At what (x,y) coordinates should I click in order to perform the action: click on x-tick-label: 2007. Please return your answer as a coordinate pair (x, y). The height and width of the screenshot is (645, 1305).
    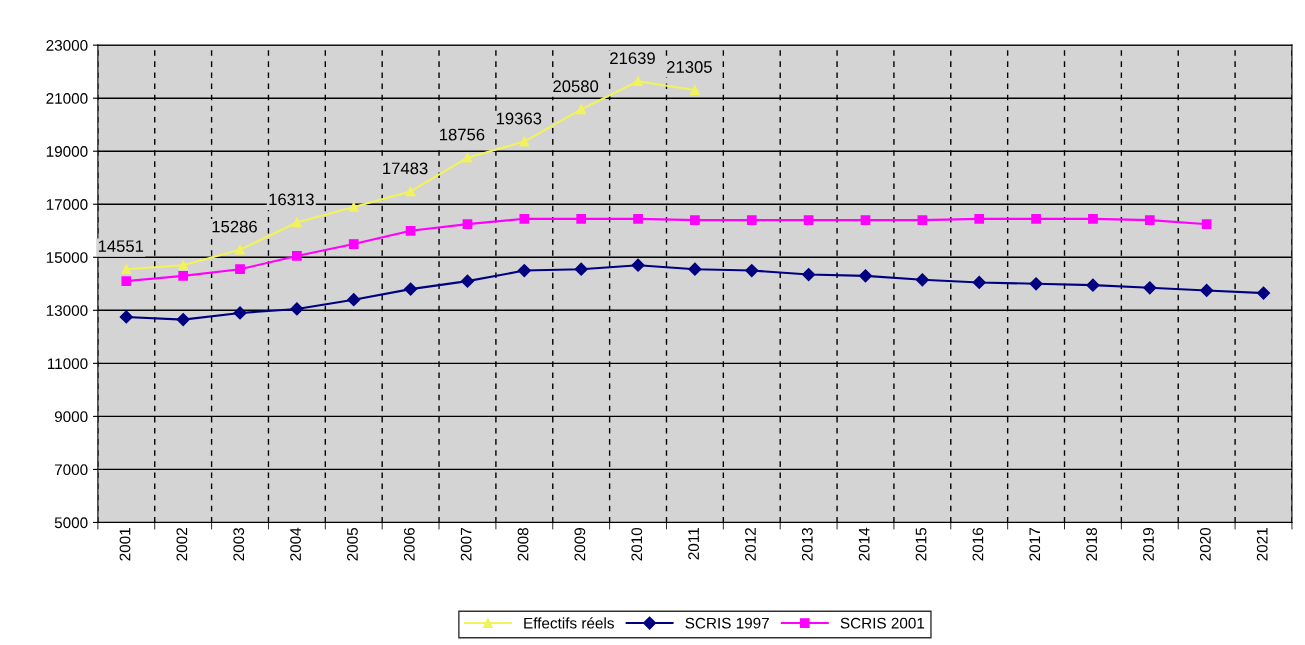
    Looking at the image, I should click on (466, 544).